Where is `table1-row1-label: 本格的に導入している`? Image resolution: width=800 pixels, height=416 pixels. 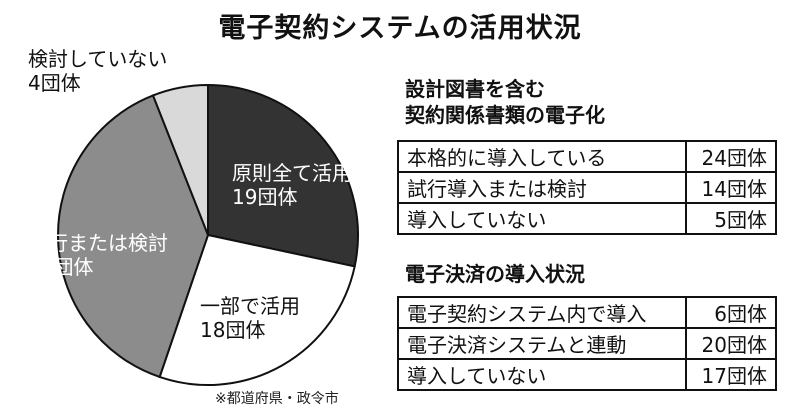 table1-row1-label: 本格的に導入している is located at coordinates (542, 156).